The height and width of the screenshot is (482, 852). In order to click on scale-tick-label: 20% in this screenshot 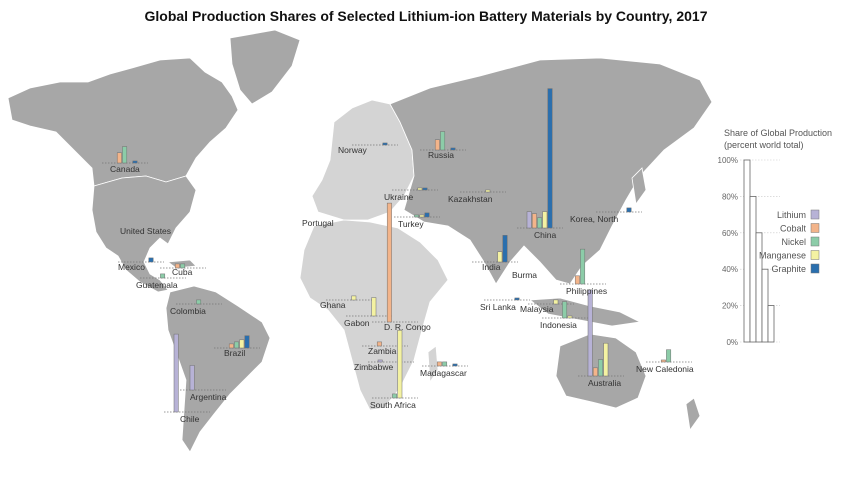, I will do `click(730, 306)`.